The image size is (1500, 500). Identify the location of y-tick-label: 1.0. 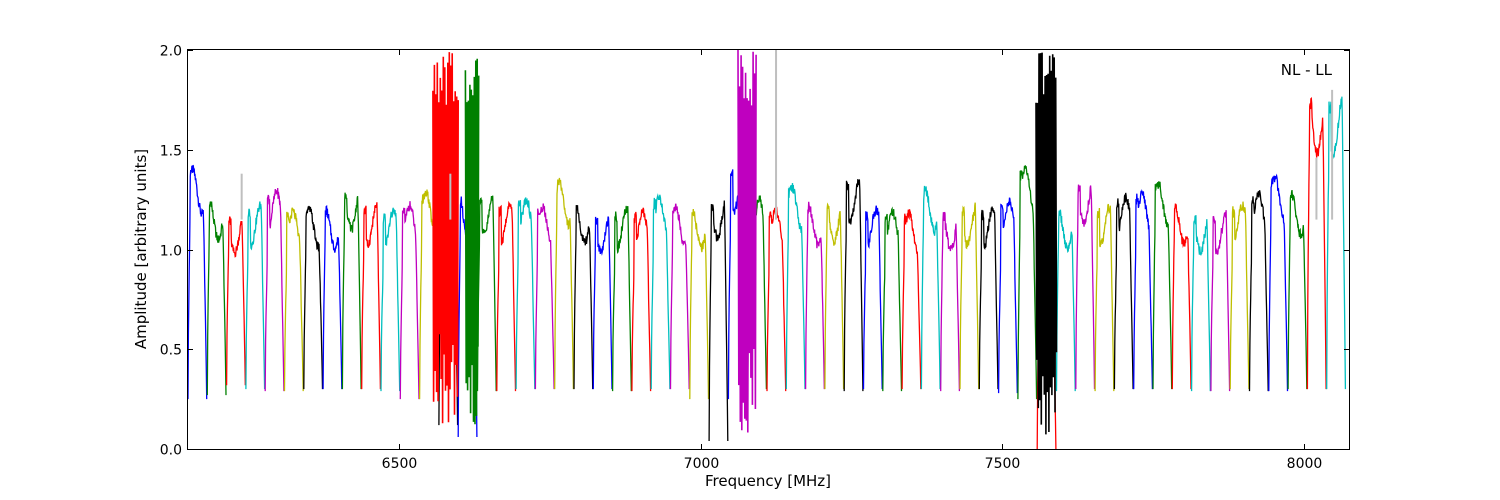
(171, 252).